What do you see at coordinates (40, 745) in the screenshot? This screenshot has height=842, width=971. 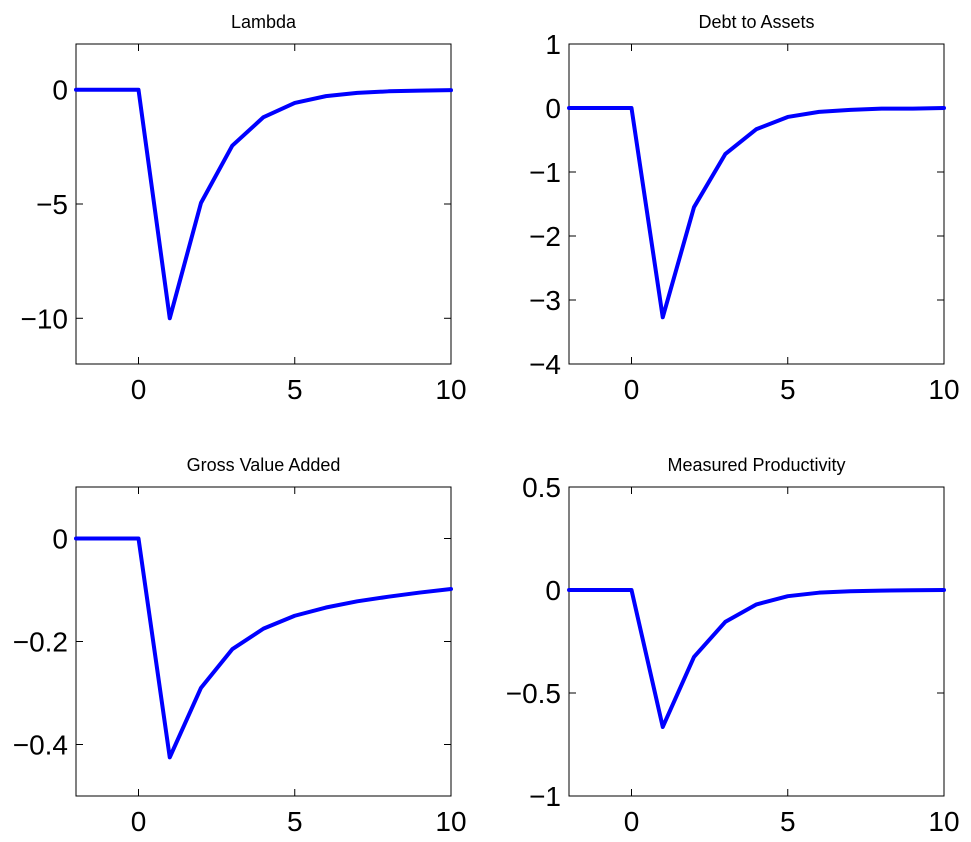 I see `y-tick-label: −0.4` at bounding box center [40, 745].